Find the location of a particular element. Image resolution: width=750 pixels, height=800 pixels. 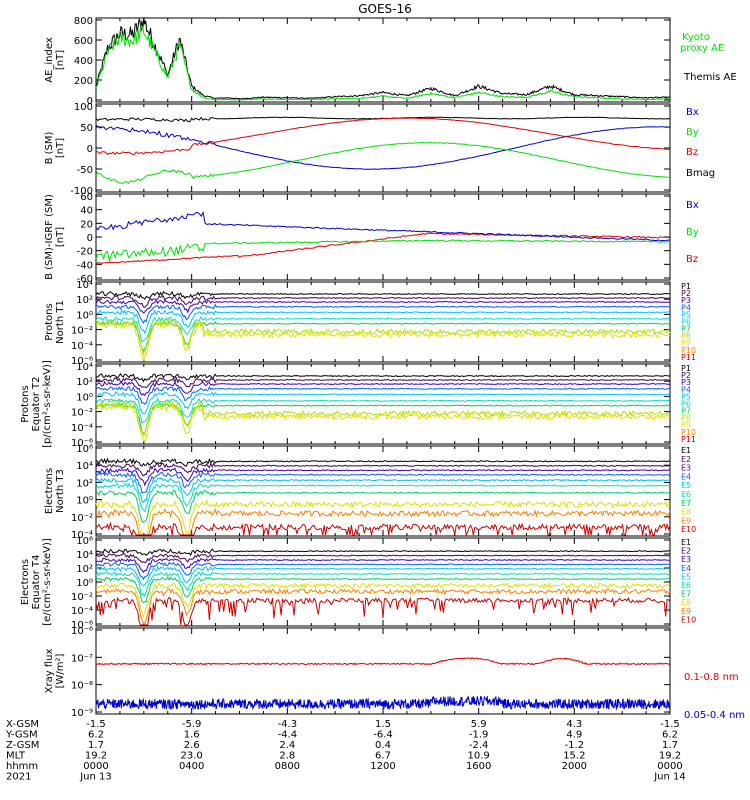

y-tick-label: 10⁻⁷ is located at coordinates (82, 658).